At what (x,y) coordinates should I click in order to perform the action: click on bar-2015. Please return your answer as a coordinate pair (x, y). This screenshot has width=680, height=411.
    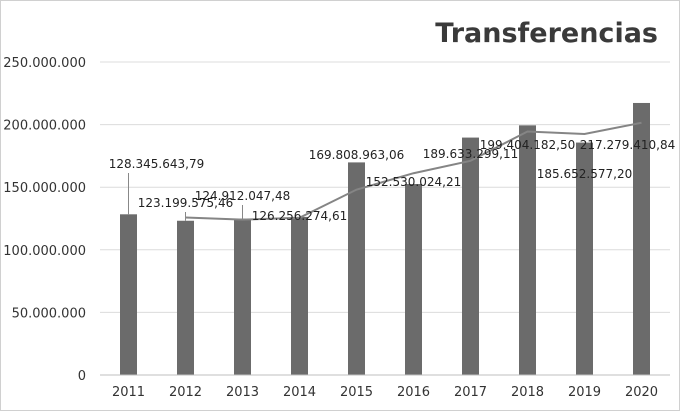
    Looking at the image, I should click on (356, 268).